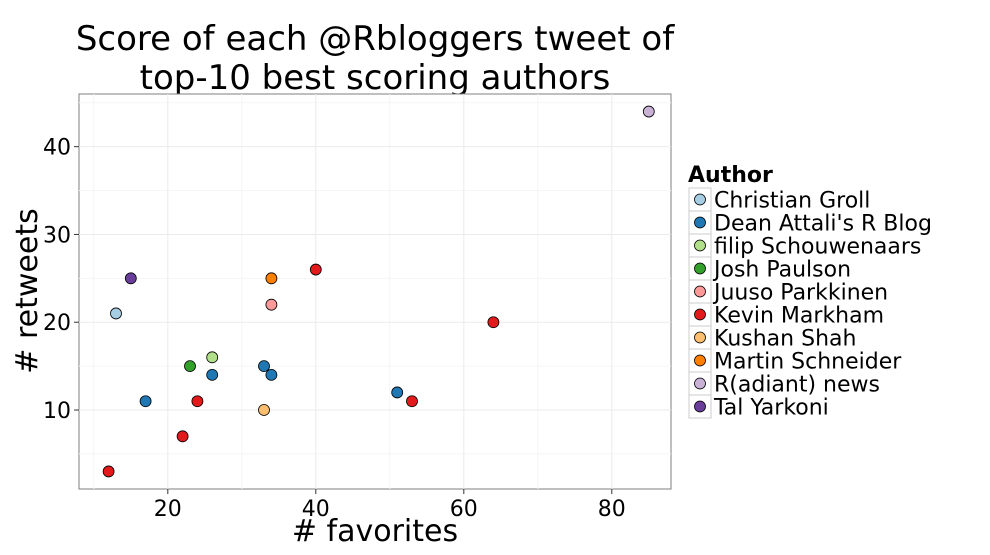  What do you see at coordinates (57, 323) in the screenshot?
I see `y-tick-label: 20` at bounding box center [57, 323].